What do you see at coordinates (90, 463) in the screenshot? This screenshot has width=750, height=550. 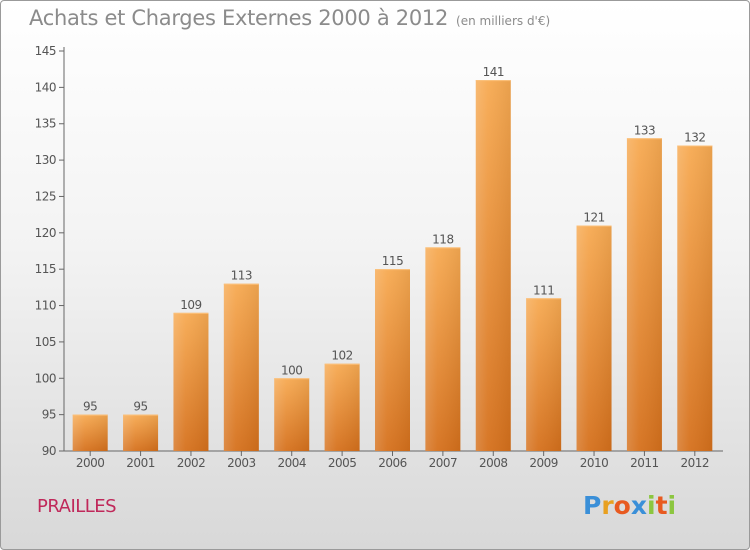 I see `x-tick-label: 2000` at bounding box center [90, 463].